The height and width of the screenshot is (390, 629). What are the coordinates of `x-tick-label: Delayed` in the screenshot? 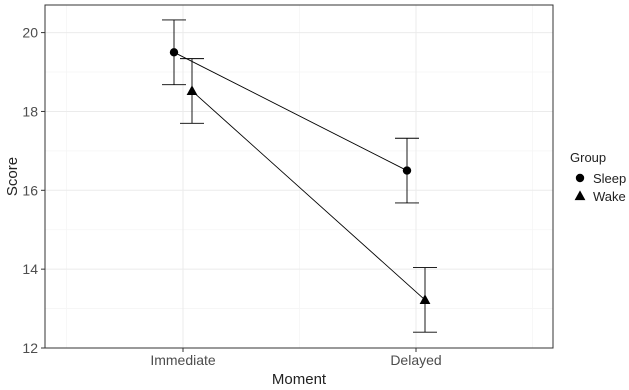 It's located at (415, 360).